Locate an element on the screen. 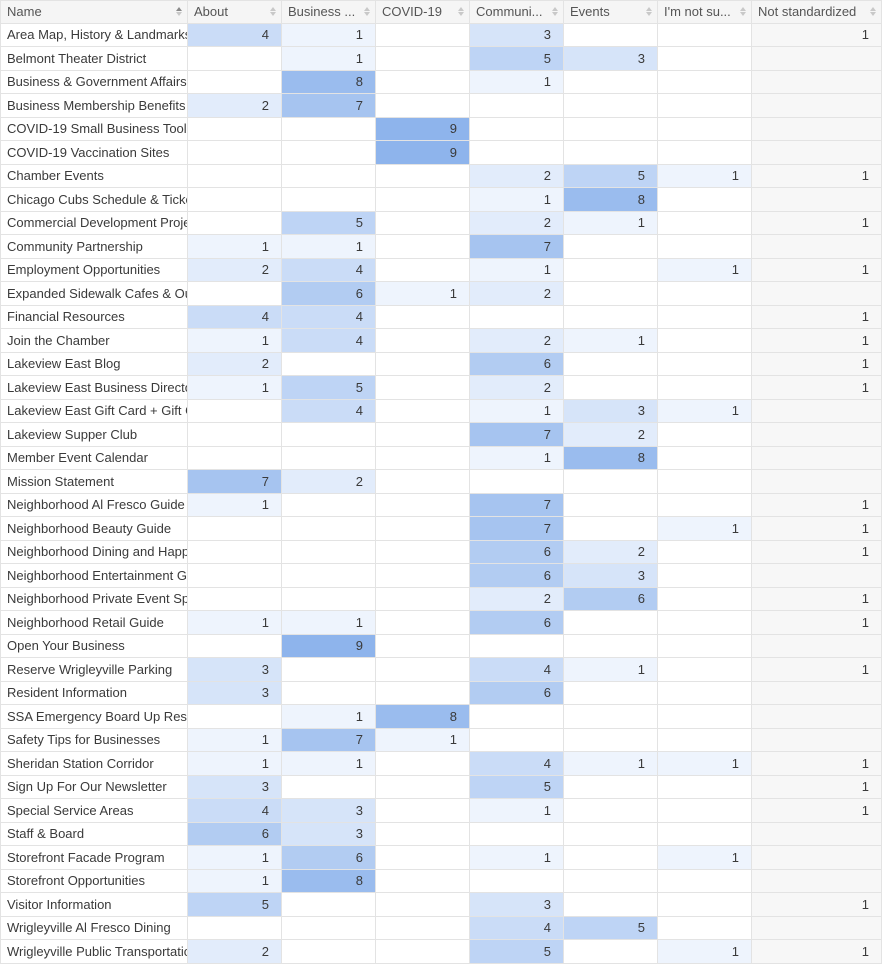  value-cell: 5 is located at coordinates (517, 787).